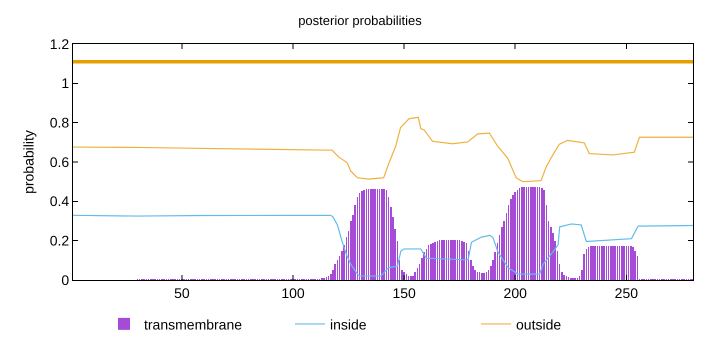  I want to click on x-tick-label: 150, so click(404, 292).